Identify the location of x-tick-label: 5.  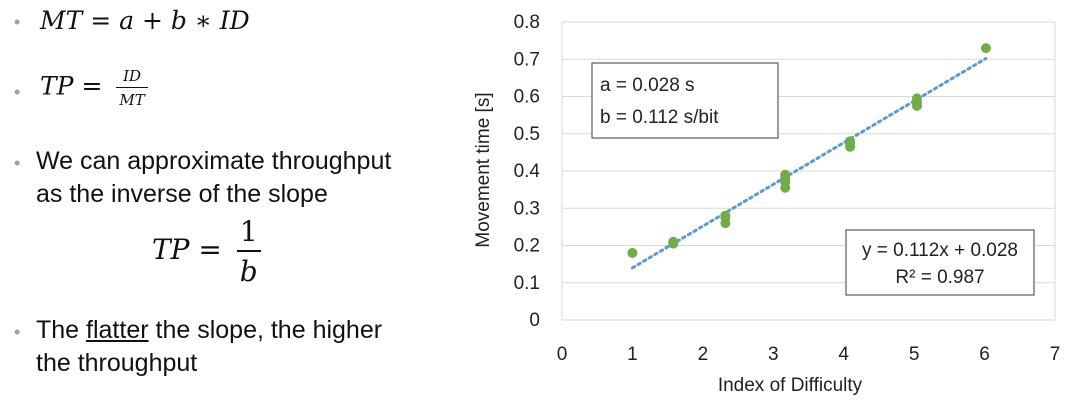
(914, 354).